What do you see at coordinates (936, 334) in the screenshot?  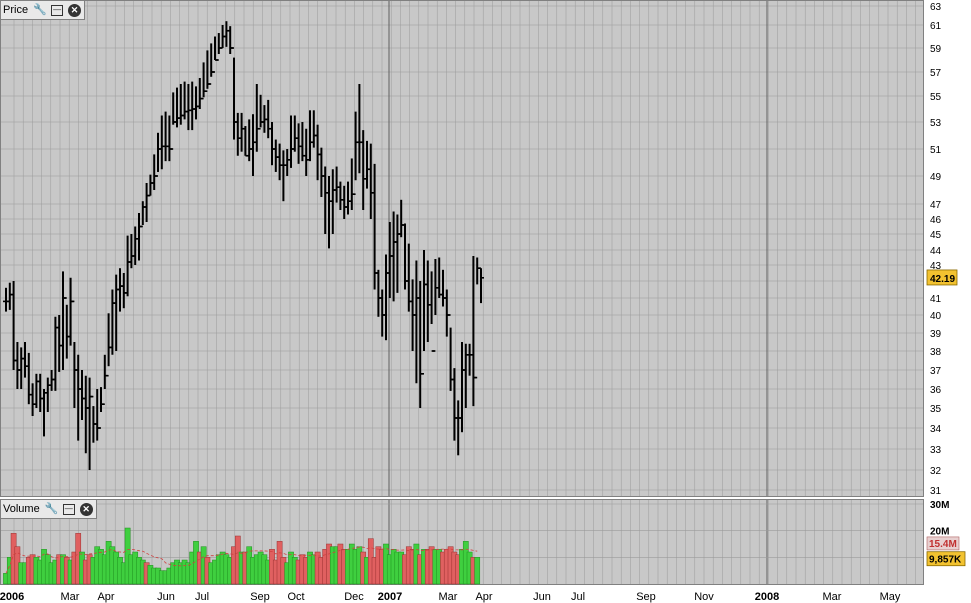 I see `price-tick-label: 39` at bounding box center [936, 334].